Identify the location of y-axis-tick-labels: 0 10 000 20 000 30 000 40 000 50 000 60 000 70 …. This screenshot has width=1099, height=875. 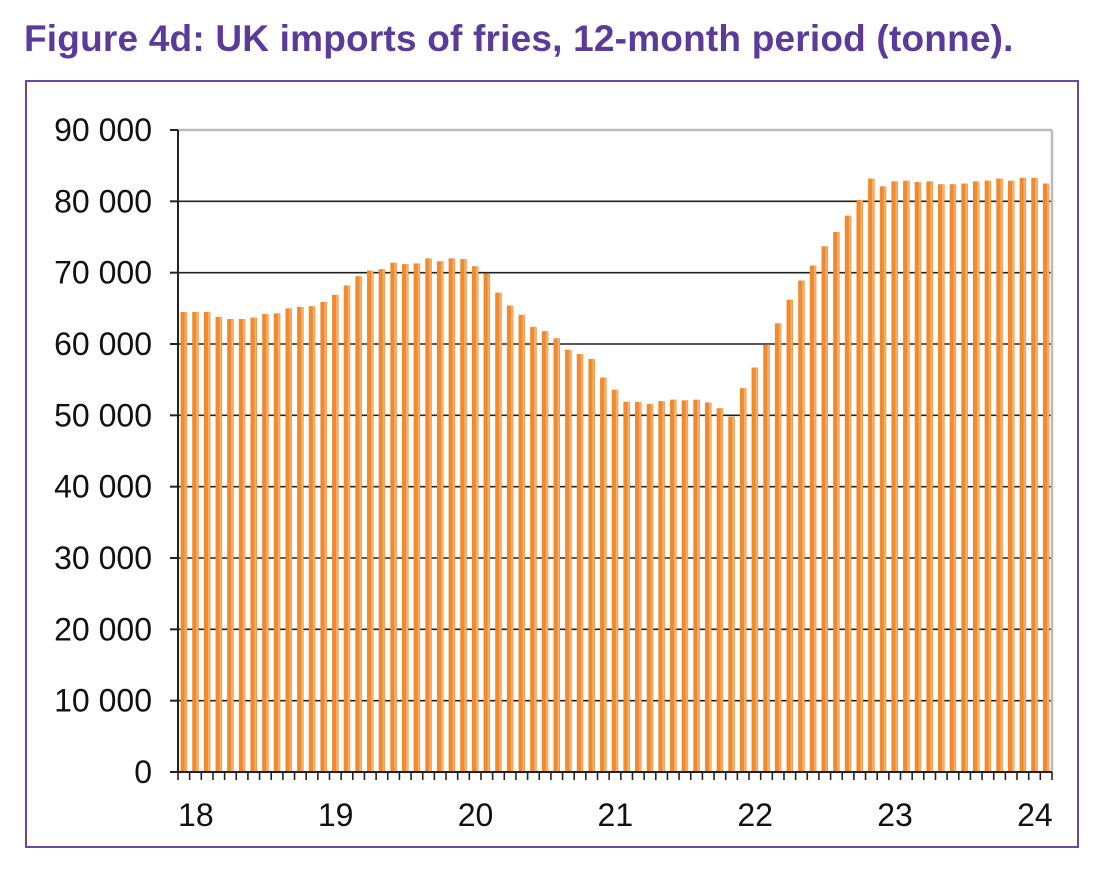
(103, 451).